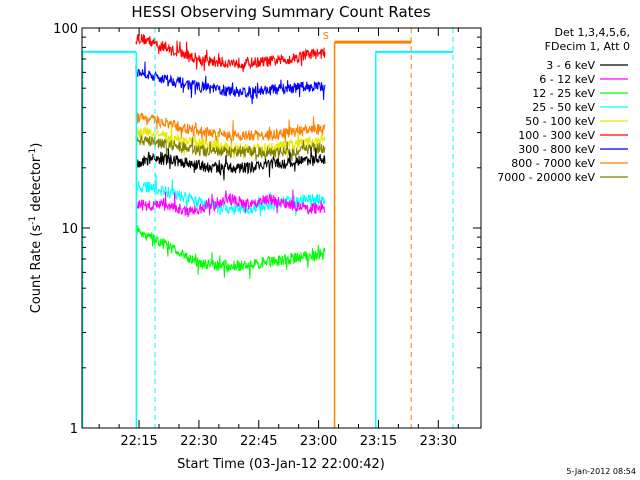  I want to click on x-tick-label-5: 23:30, so click(438, 441).